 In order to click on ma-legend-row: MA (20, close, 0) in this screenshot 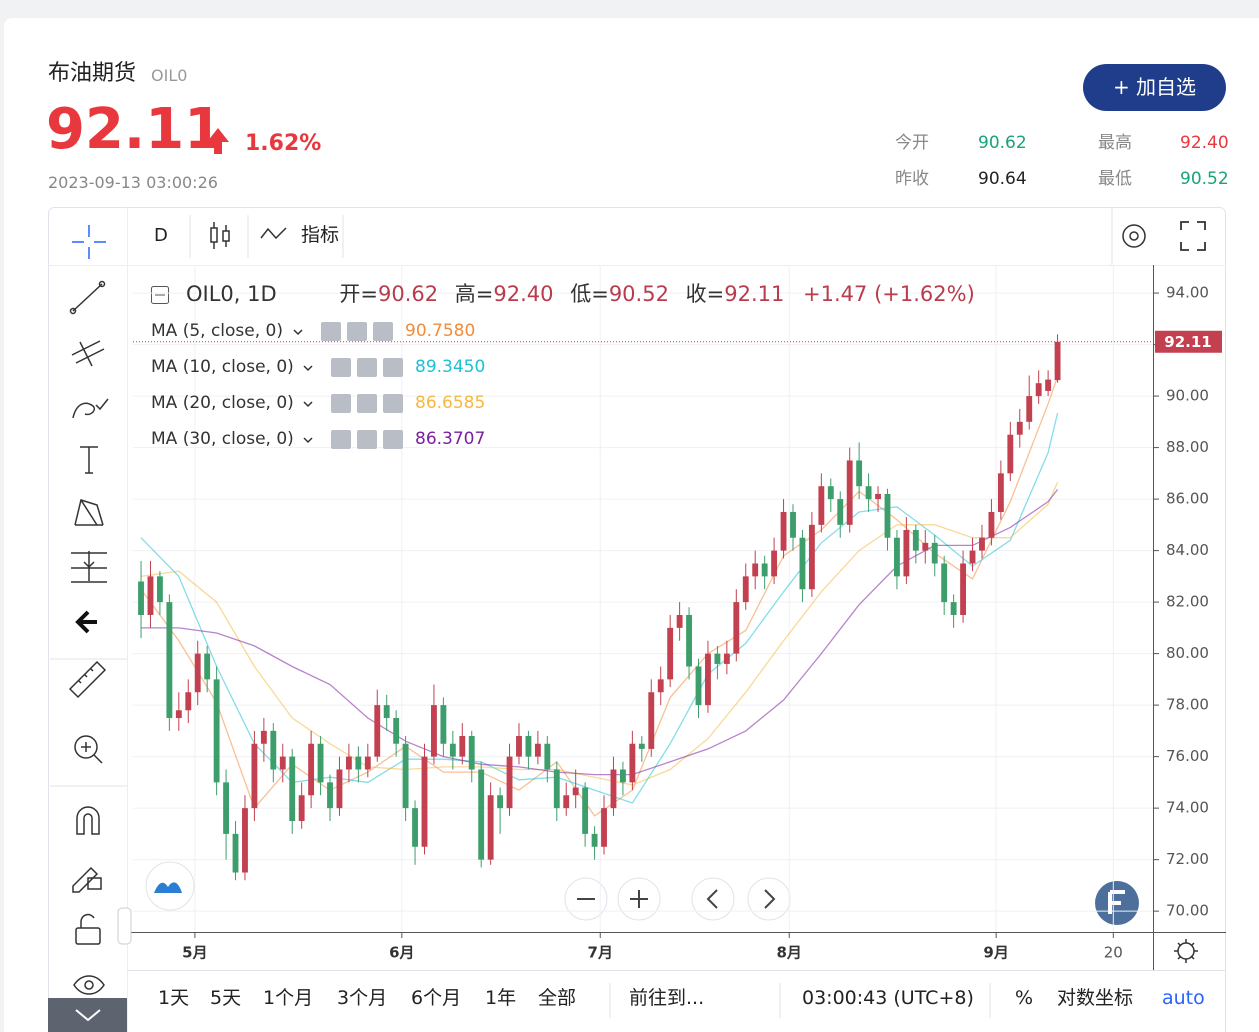, I will do `click(222, 403)`.